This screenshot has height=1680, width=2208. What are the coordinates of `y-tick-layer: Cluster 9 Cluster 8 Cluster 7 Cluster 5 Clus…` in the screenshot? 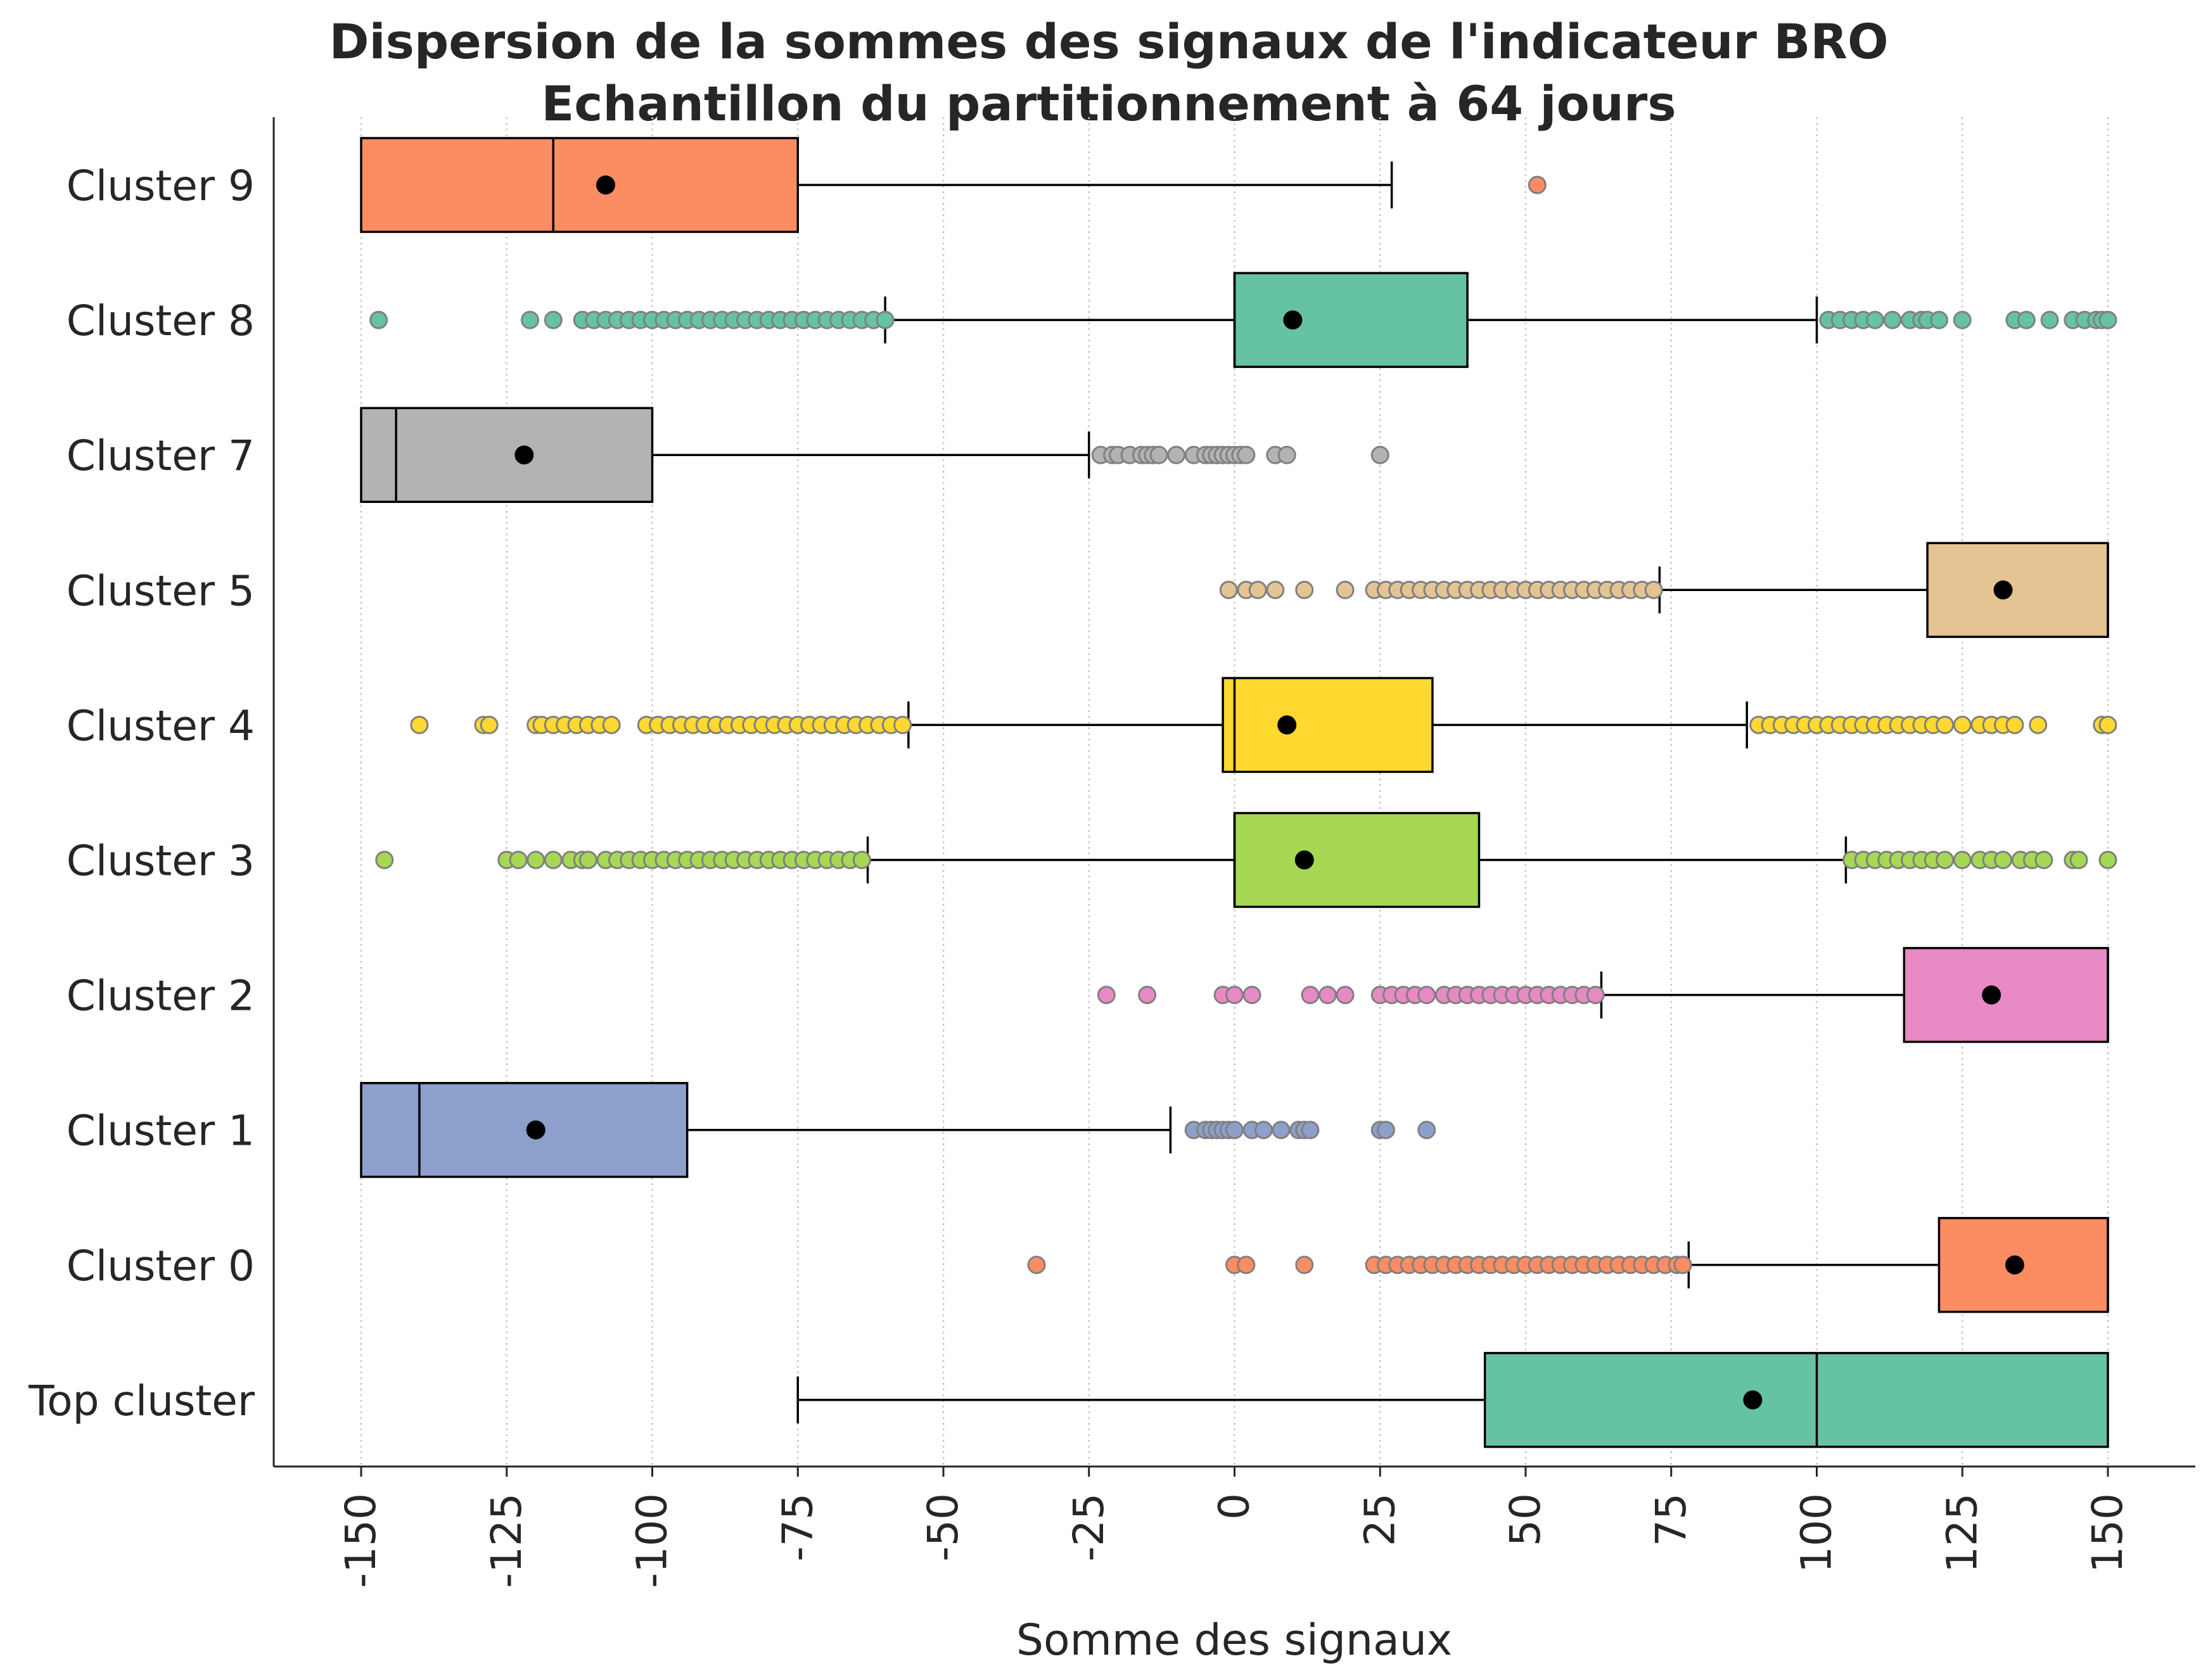 It's located at (141, 793).